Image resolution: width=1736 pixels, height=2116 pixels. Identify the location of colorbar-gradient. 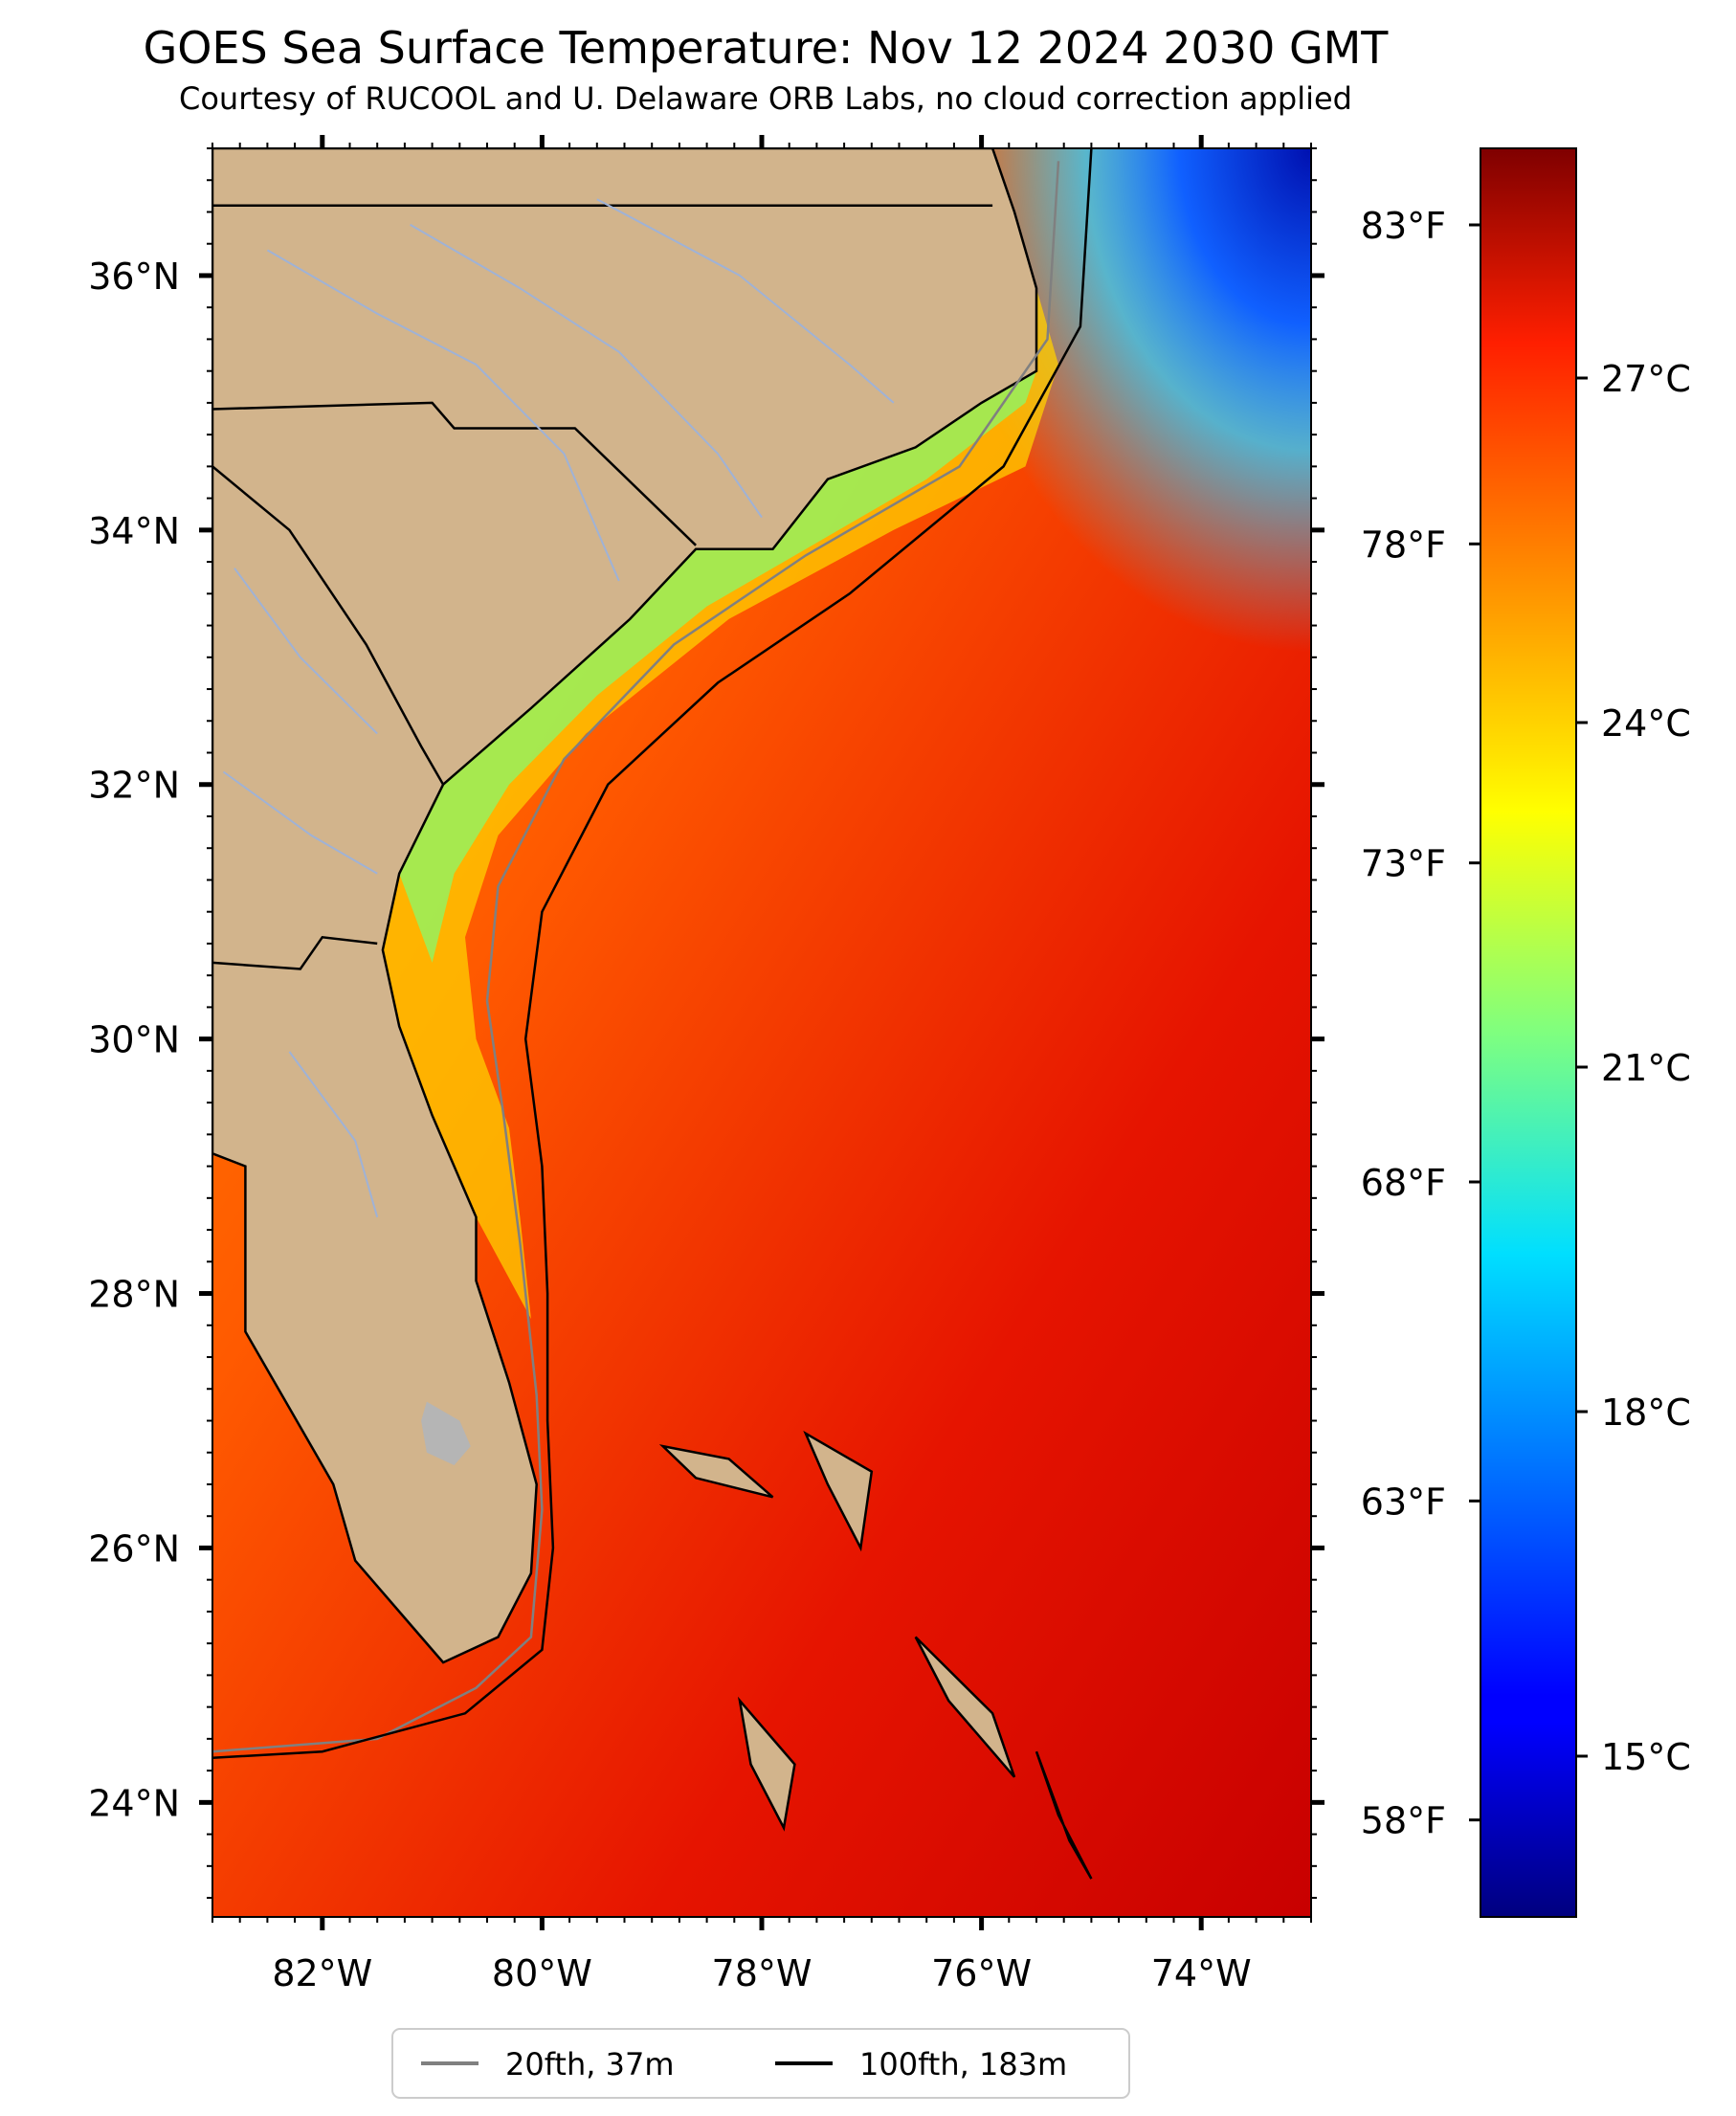
(1528, 1032).